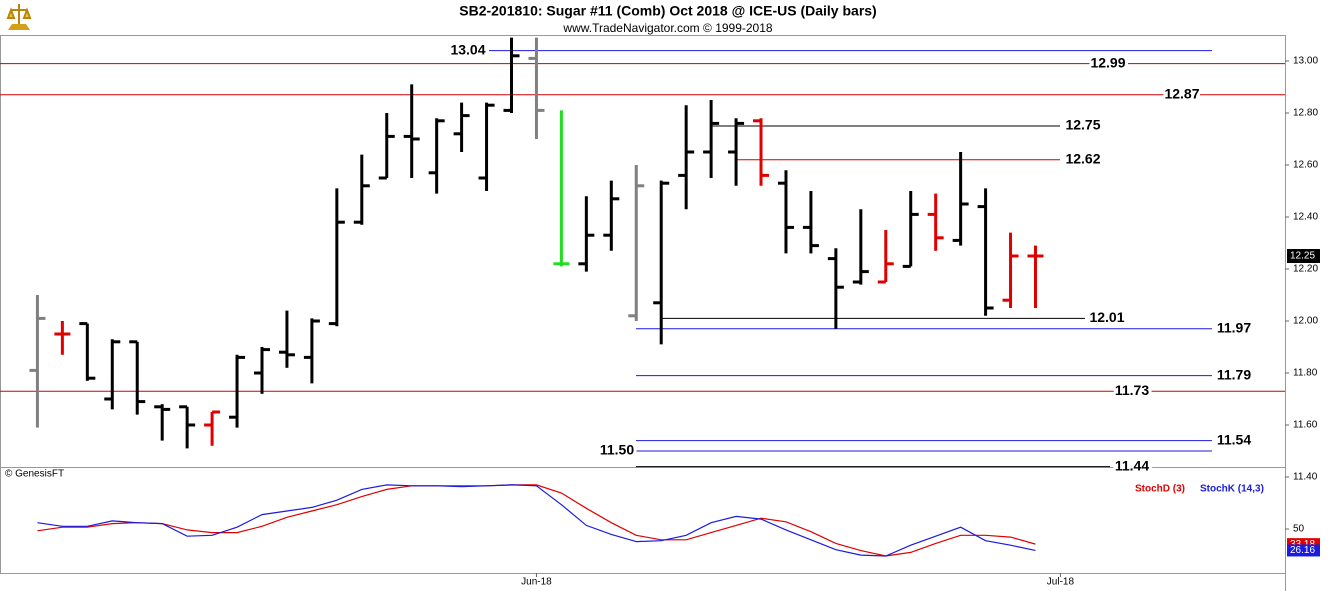 This screenshot has height=591, width=1336. Describe the element at coordinates (1107, 62) in the screenshot. I see `level-label: 12.99` at that location.